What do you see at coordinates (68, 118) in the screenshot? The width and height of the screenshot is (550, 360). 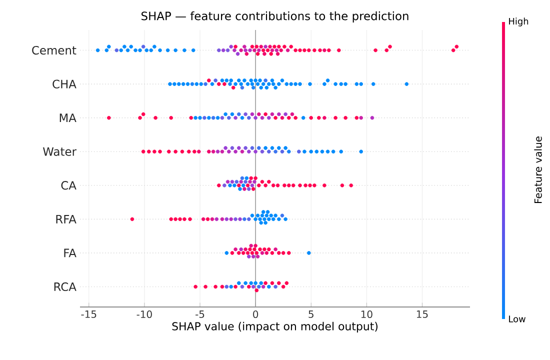 I see `y-tick-label: MA` at bounding box center [68, 118].